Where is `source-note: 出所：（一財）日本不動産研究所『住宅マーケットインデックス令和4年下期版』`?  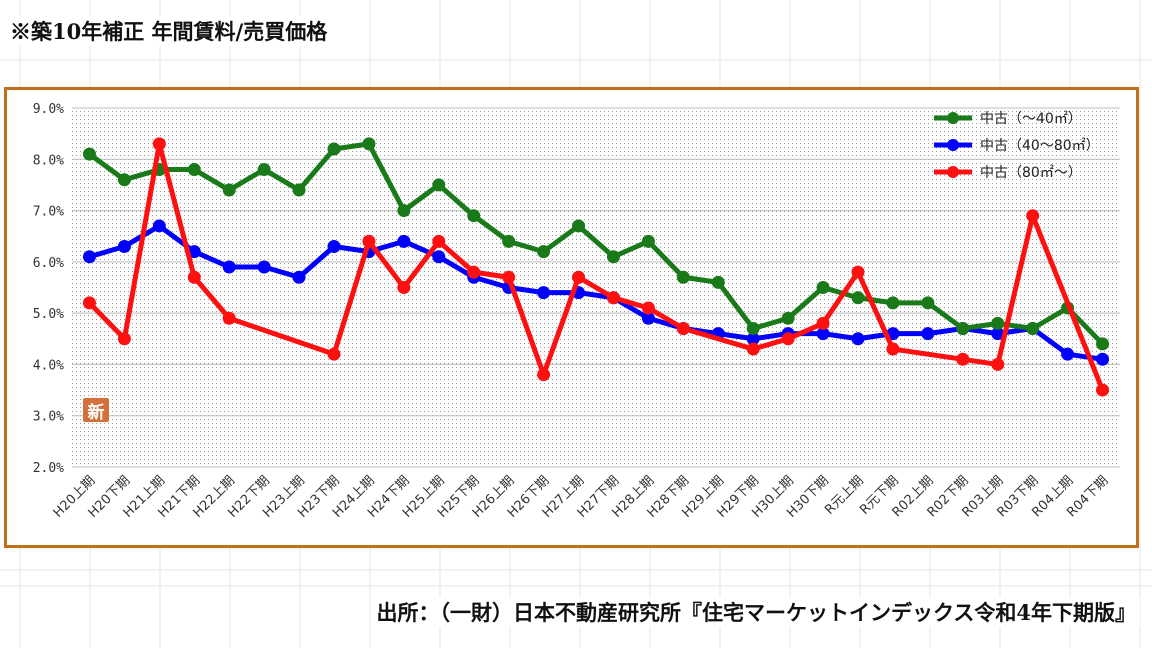 source-note: 出所：（一財）日本不動産研究所『住宅マーケットインデックス令和4年下期版』 is located at coordinates (756, 612).